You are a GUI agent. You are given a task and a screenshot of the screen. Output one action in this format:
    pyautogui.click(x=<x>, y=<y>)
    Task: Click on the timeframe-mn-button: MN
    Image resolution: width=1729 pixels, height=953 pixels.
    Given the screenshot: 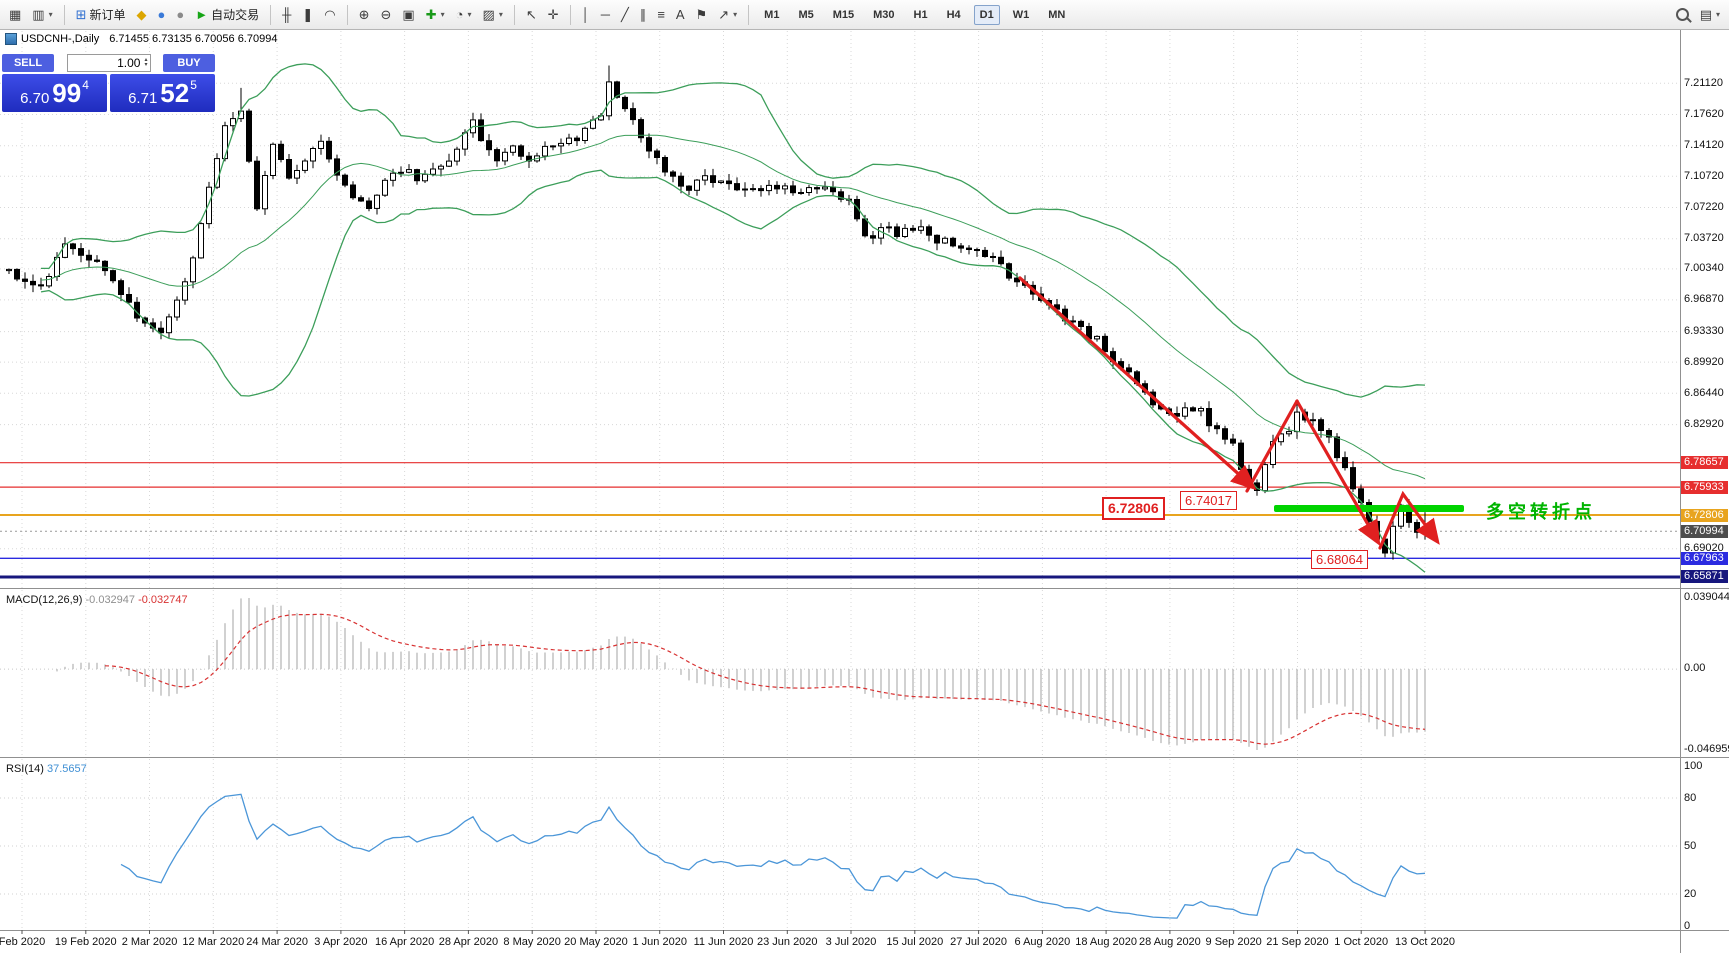 What is the action you would take?
    pyautogui.click(x=1057, y=14)
    